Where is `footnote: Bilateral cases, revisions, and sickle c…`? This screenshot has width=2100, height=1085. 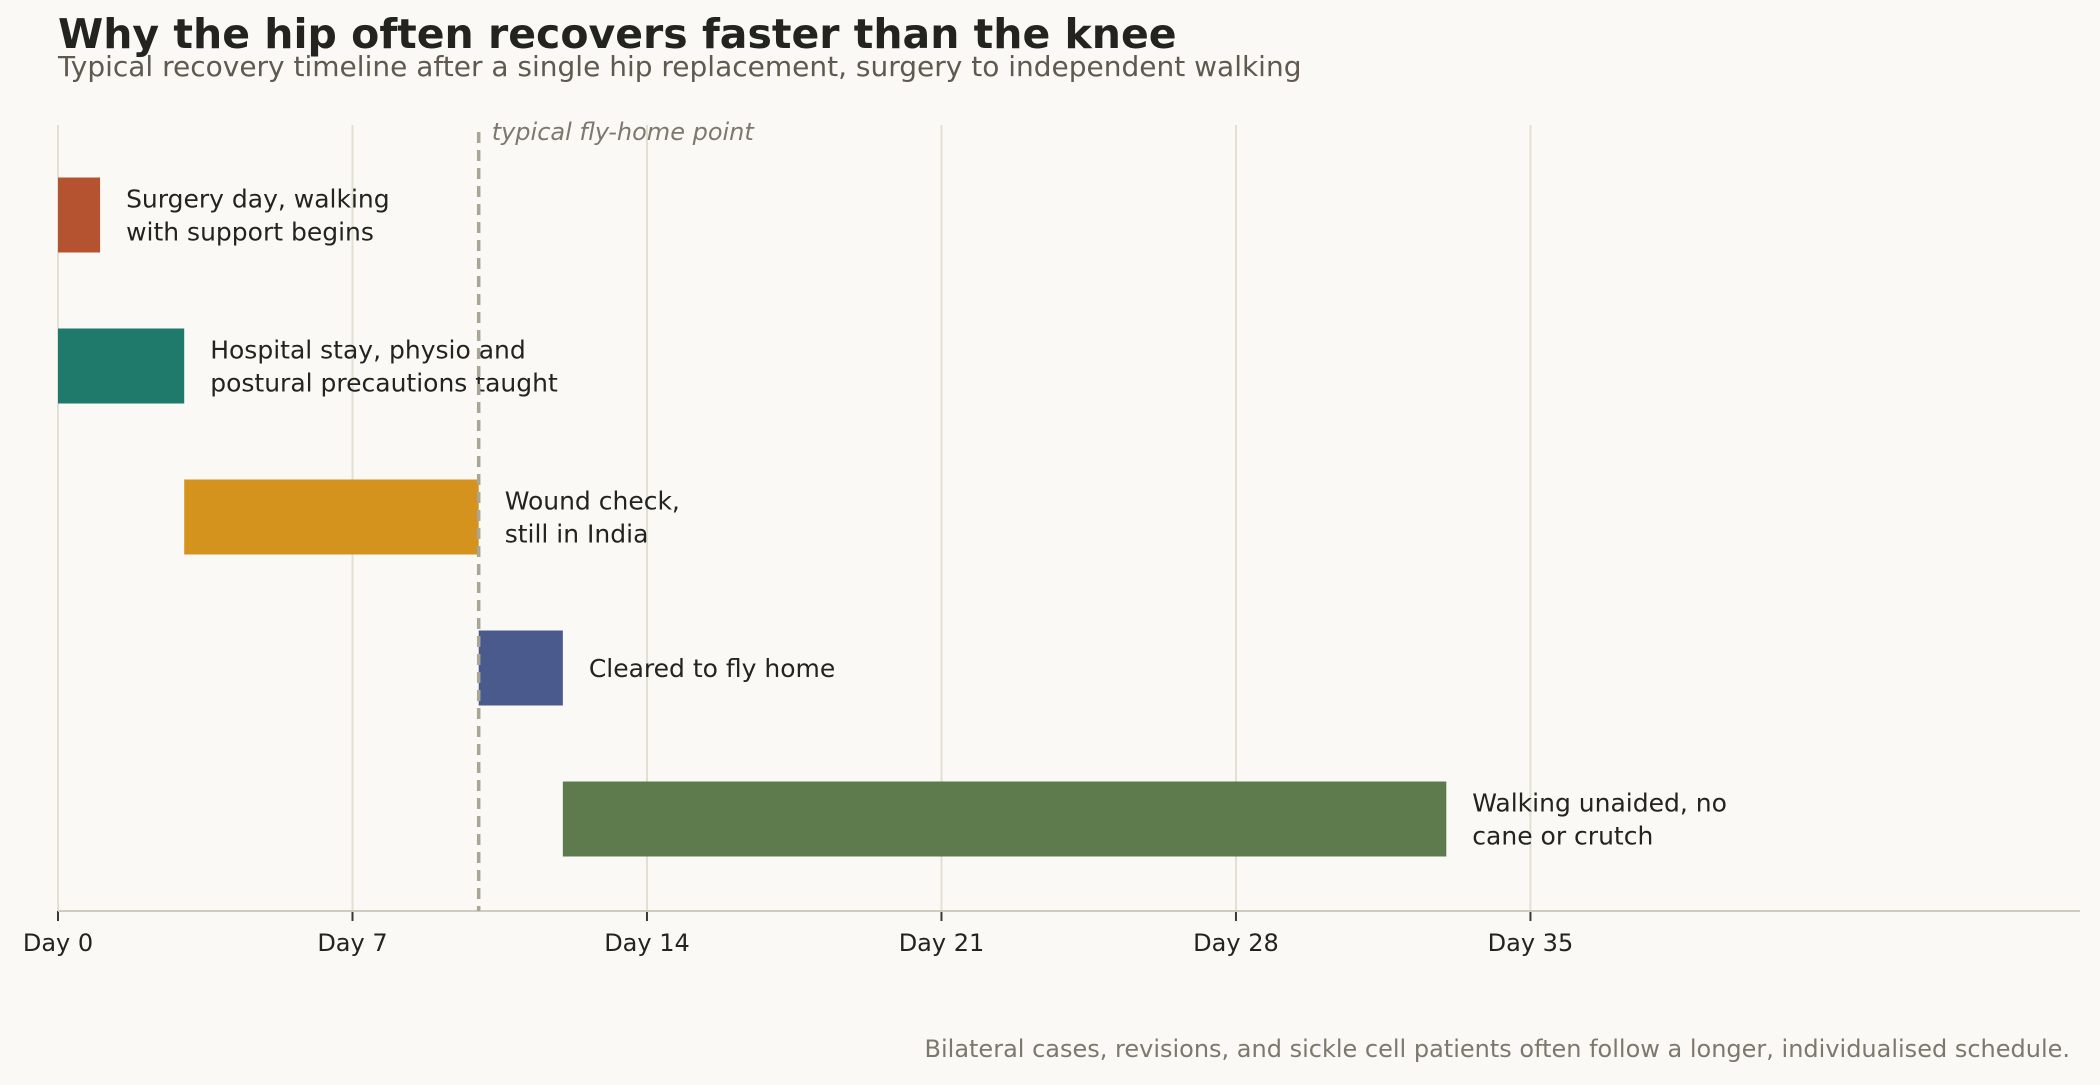 footnote: Bilateral cases, revisions, and sickle c… is located at coordinates (1497, 1049).